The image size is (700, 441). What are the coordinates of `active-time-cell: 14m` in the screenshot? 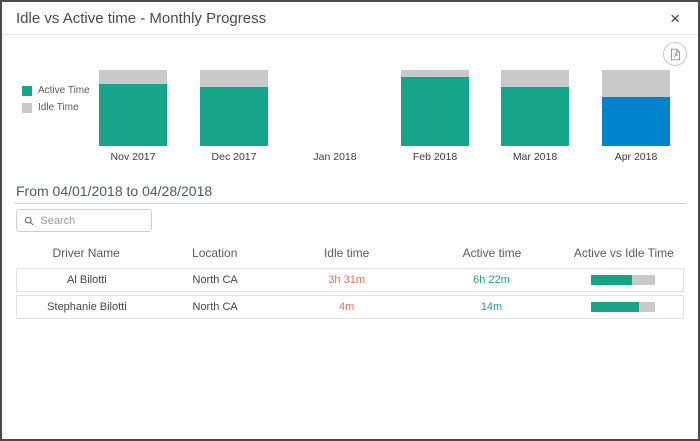 It's located at (491, 307).